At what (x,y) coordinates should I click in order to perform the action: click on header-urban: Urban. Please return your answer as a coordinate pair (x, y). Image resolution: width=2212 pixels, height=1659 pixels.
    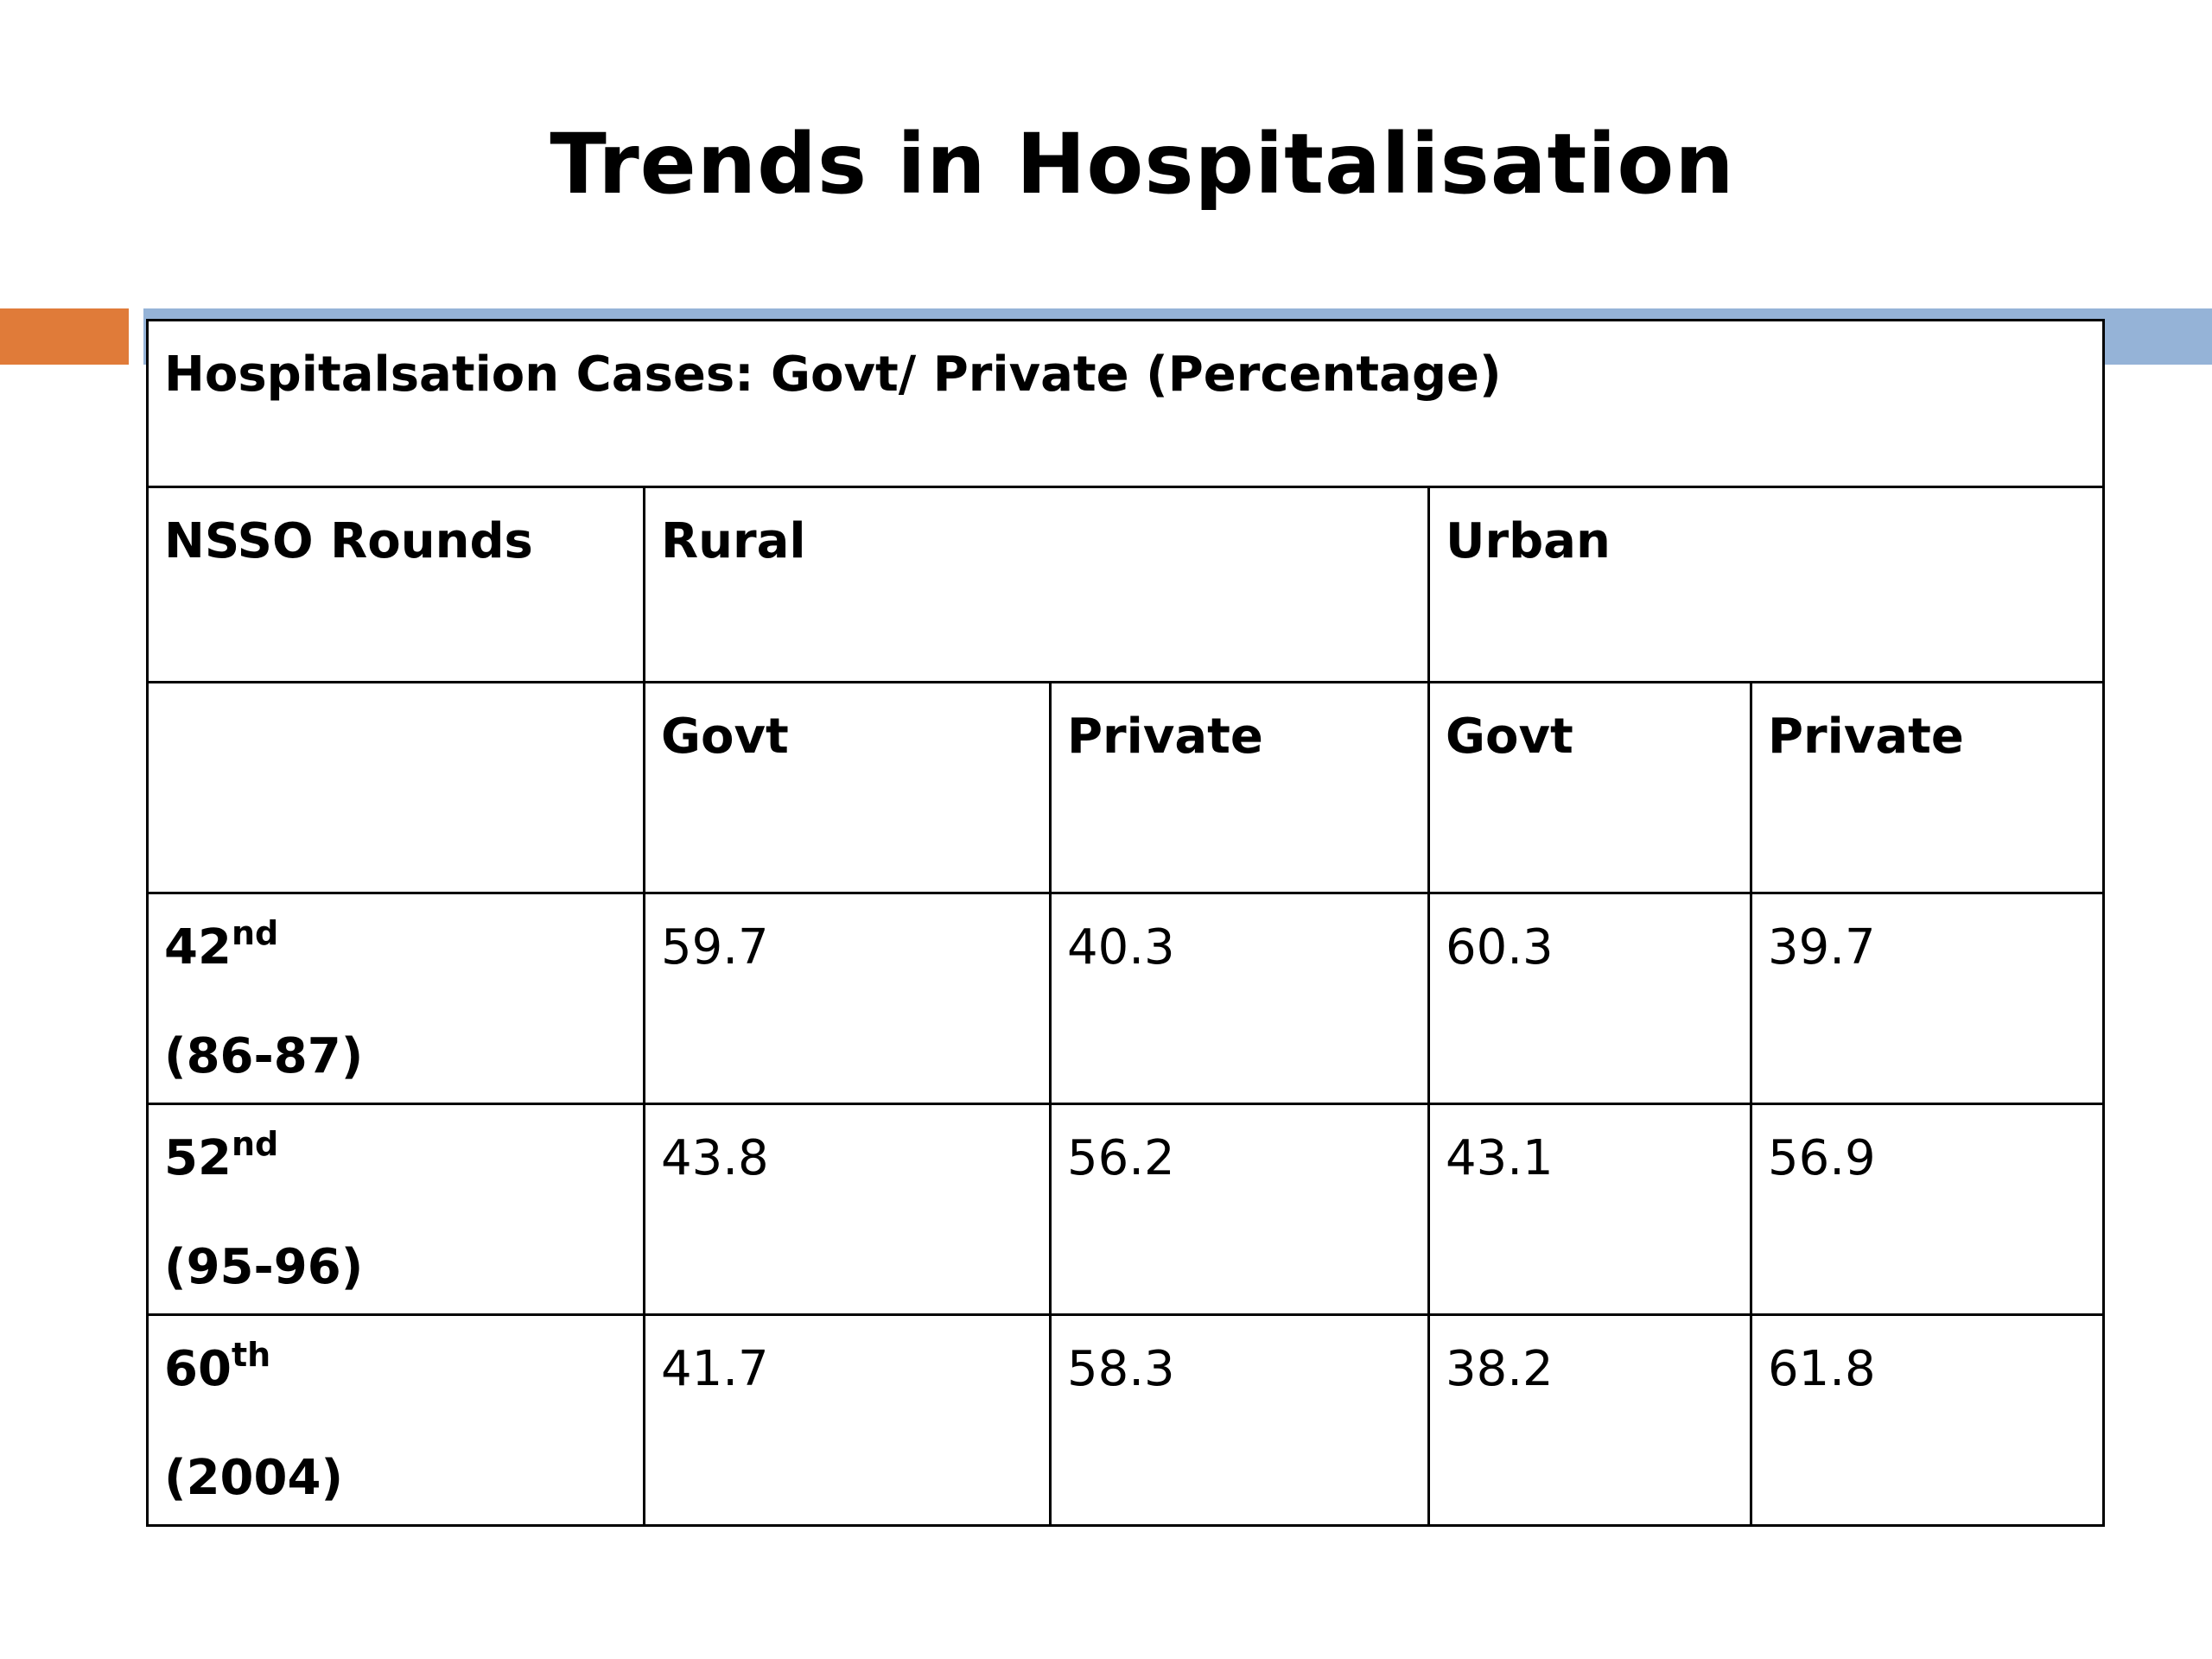
    Looking at the image, I should click on (1766, 584).